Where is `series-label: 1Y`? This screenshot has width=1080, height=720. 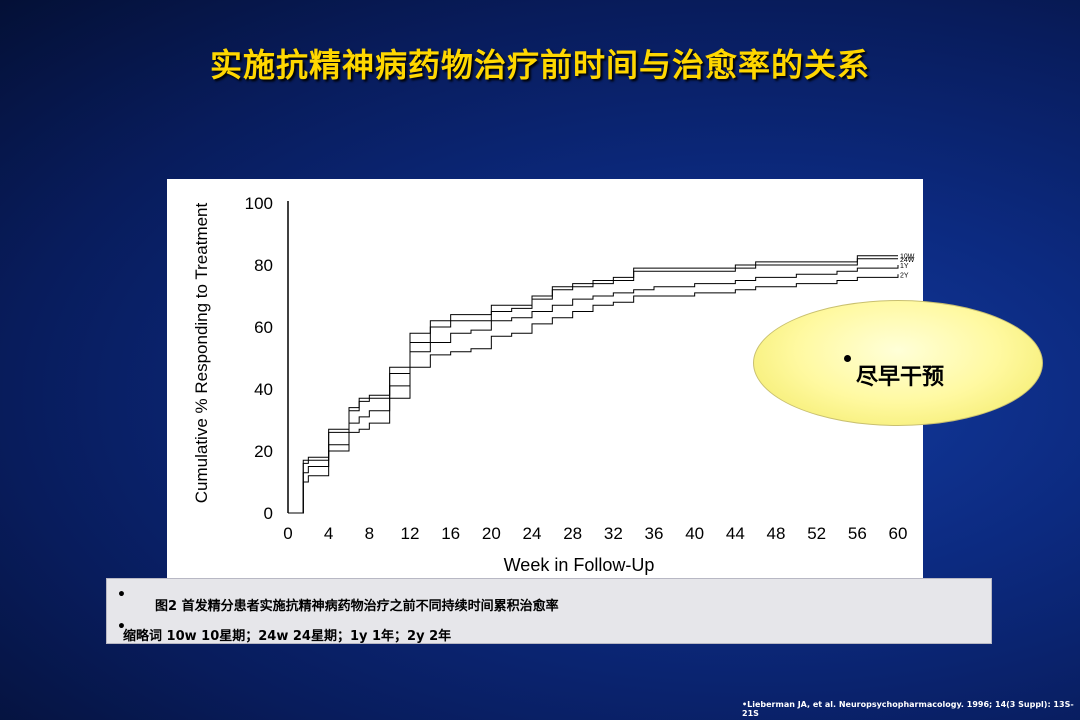 series-label: 1Y is located at coordinates (904, 266).